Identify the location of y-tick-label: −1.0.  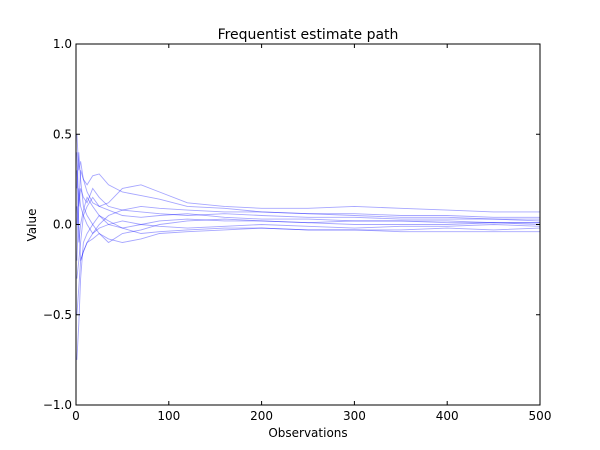
(57, 405).